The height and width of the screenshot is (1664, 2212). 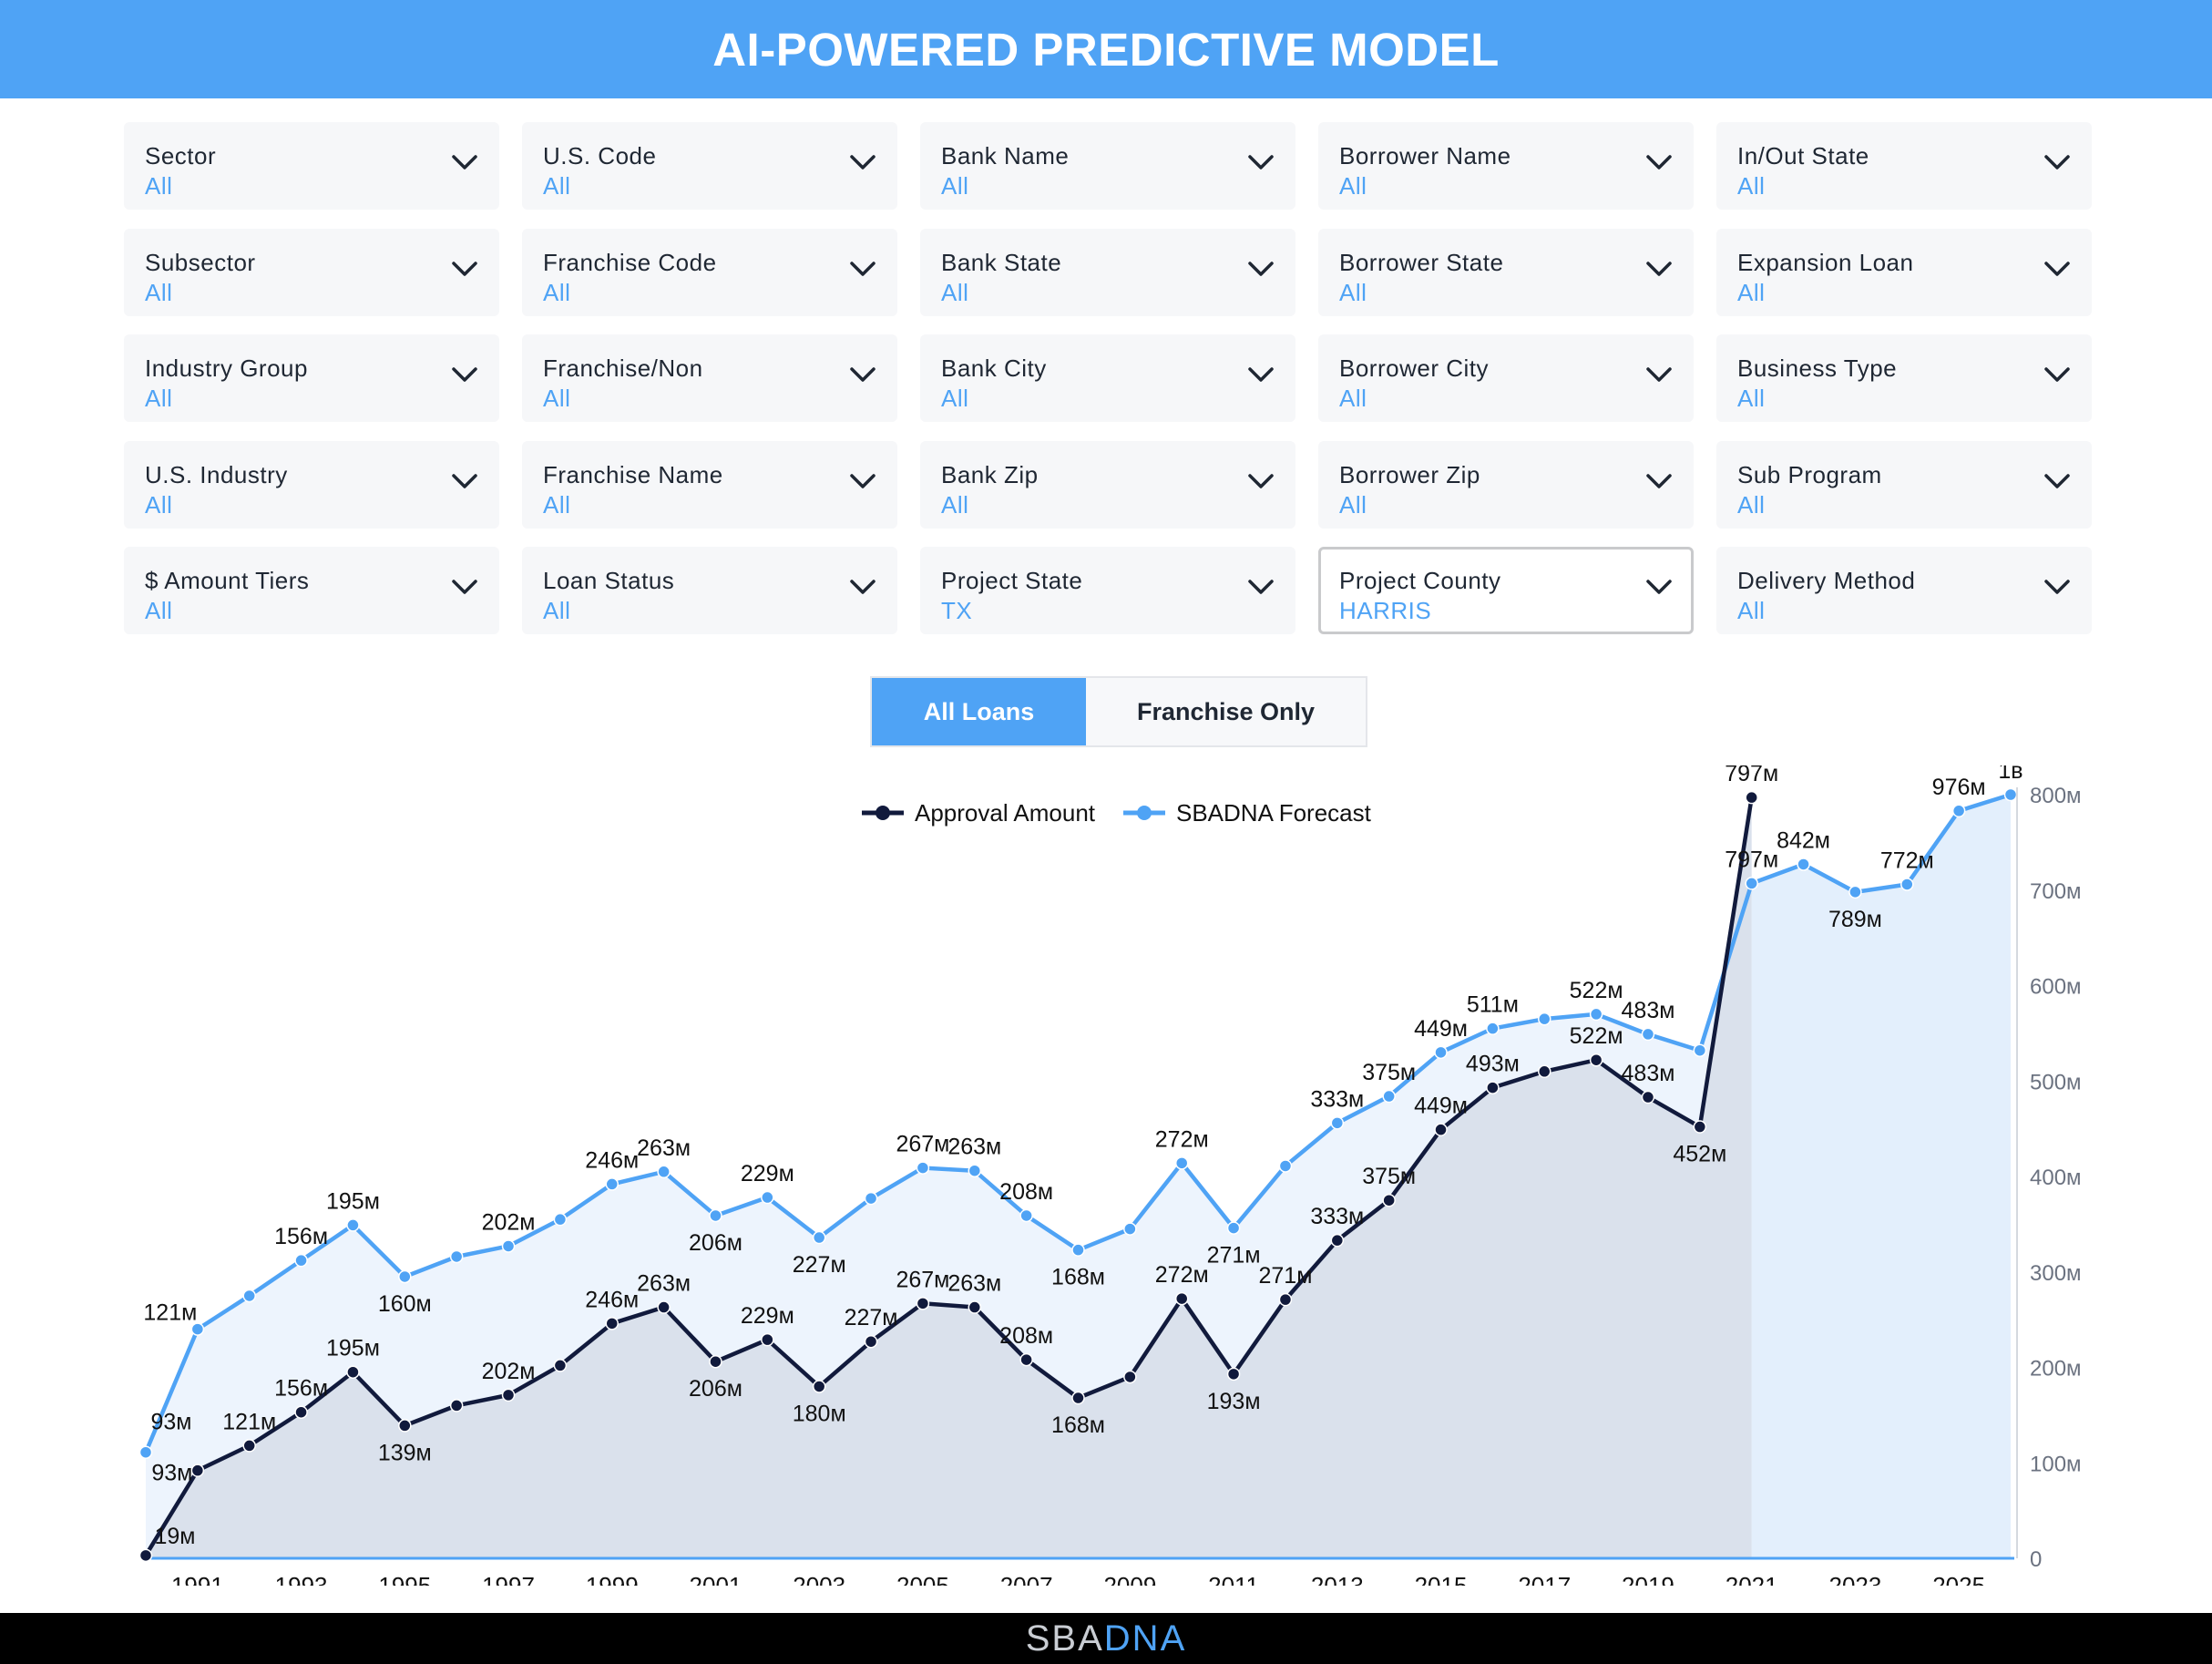 I want to click on filter-bank-city: Bank City All, so click(x=1107, y=378).